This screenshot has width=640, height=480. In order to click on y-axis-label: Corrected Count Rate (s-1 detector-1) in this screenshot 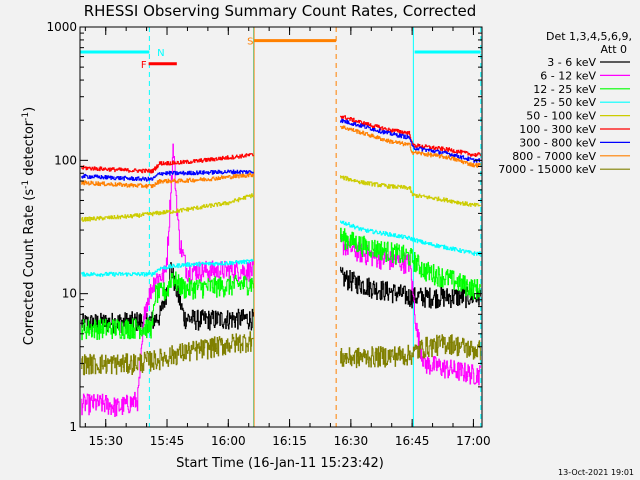, I will do `click(29, 226)`.